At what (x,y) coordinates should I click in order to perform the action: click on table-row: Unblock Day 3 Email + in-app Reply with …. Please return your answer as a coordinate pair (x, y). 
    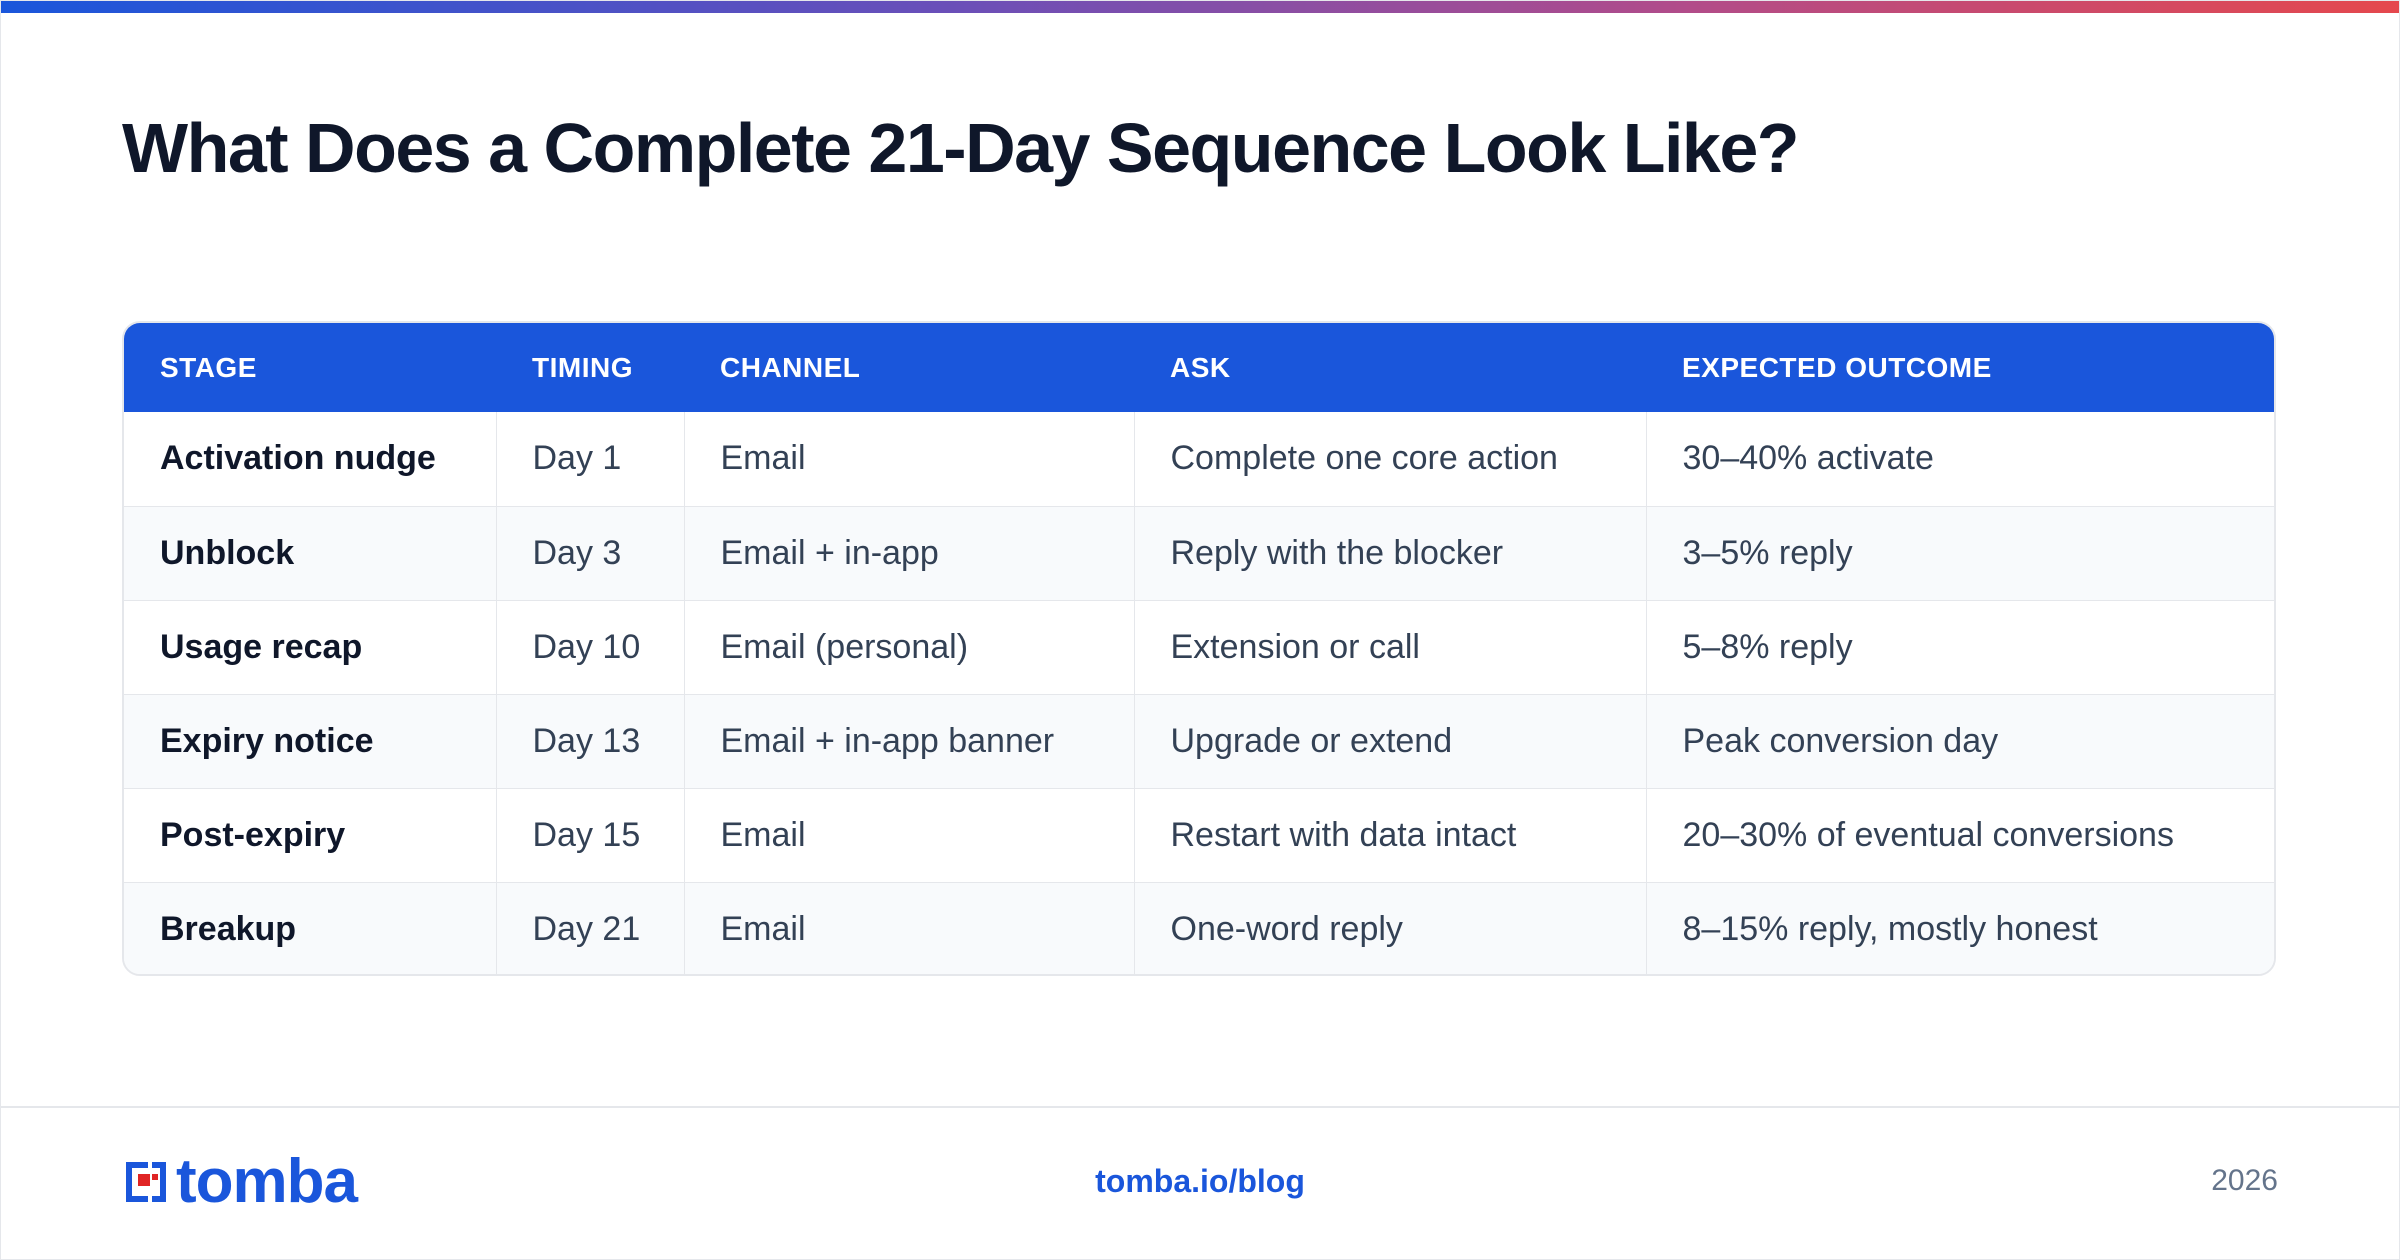
    Looking at the image, I should click on (1199, 552).